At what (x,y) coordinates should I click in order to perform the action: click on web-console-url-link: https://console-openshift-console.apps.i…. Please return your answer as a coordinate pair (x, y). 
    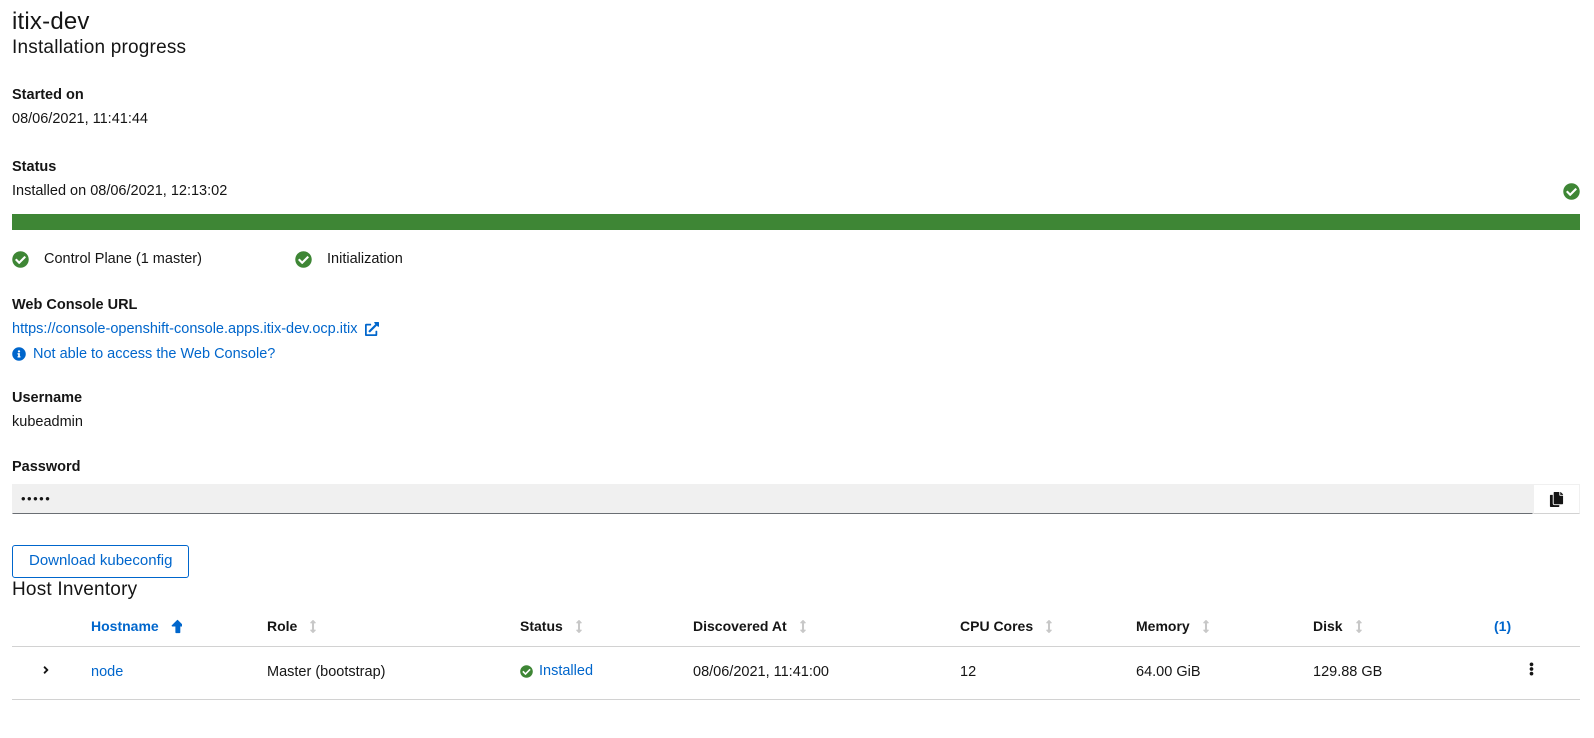
    Looking at the image, I should click on (185, 329).